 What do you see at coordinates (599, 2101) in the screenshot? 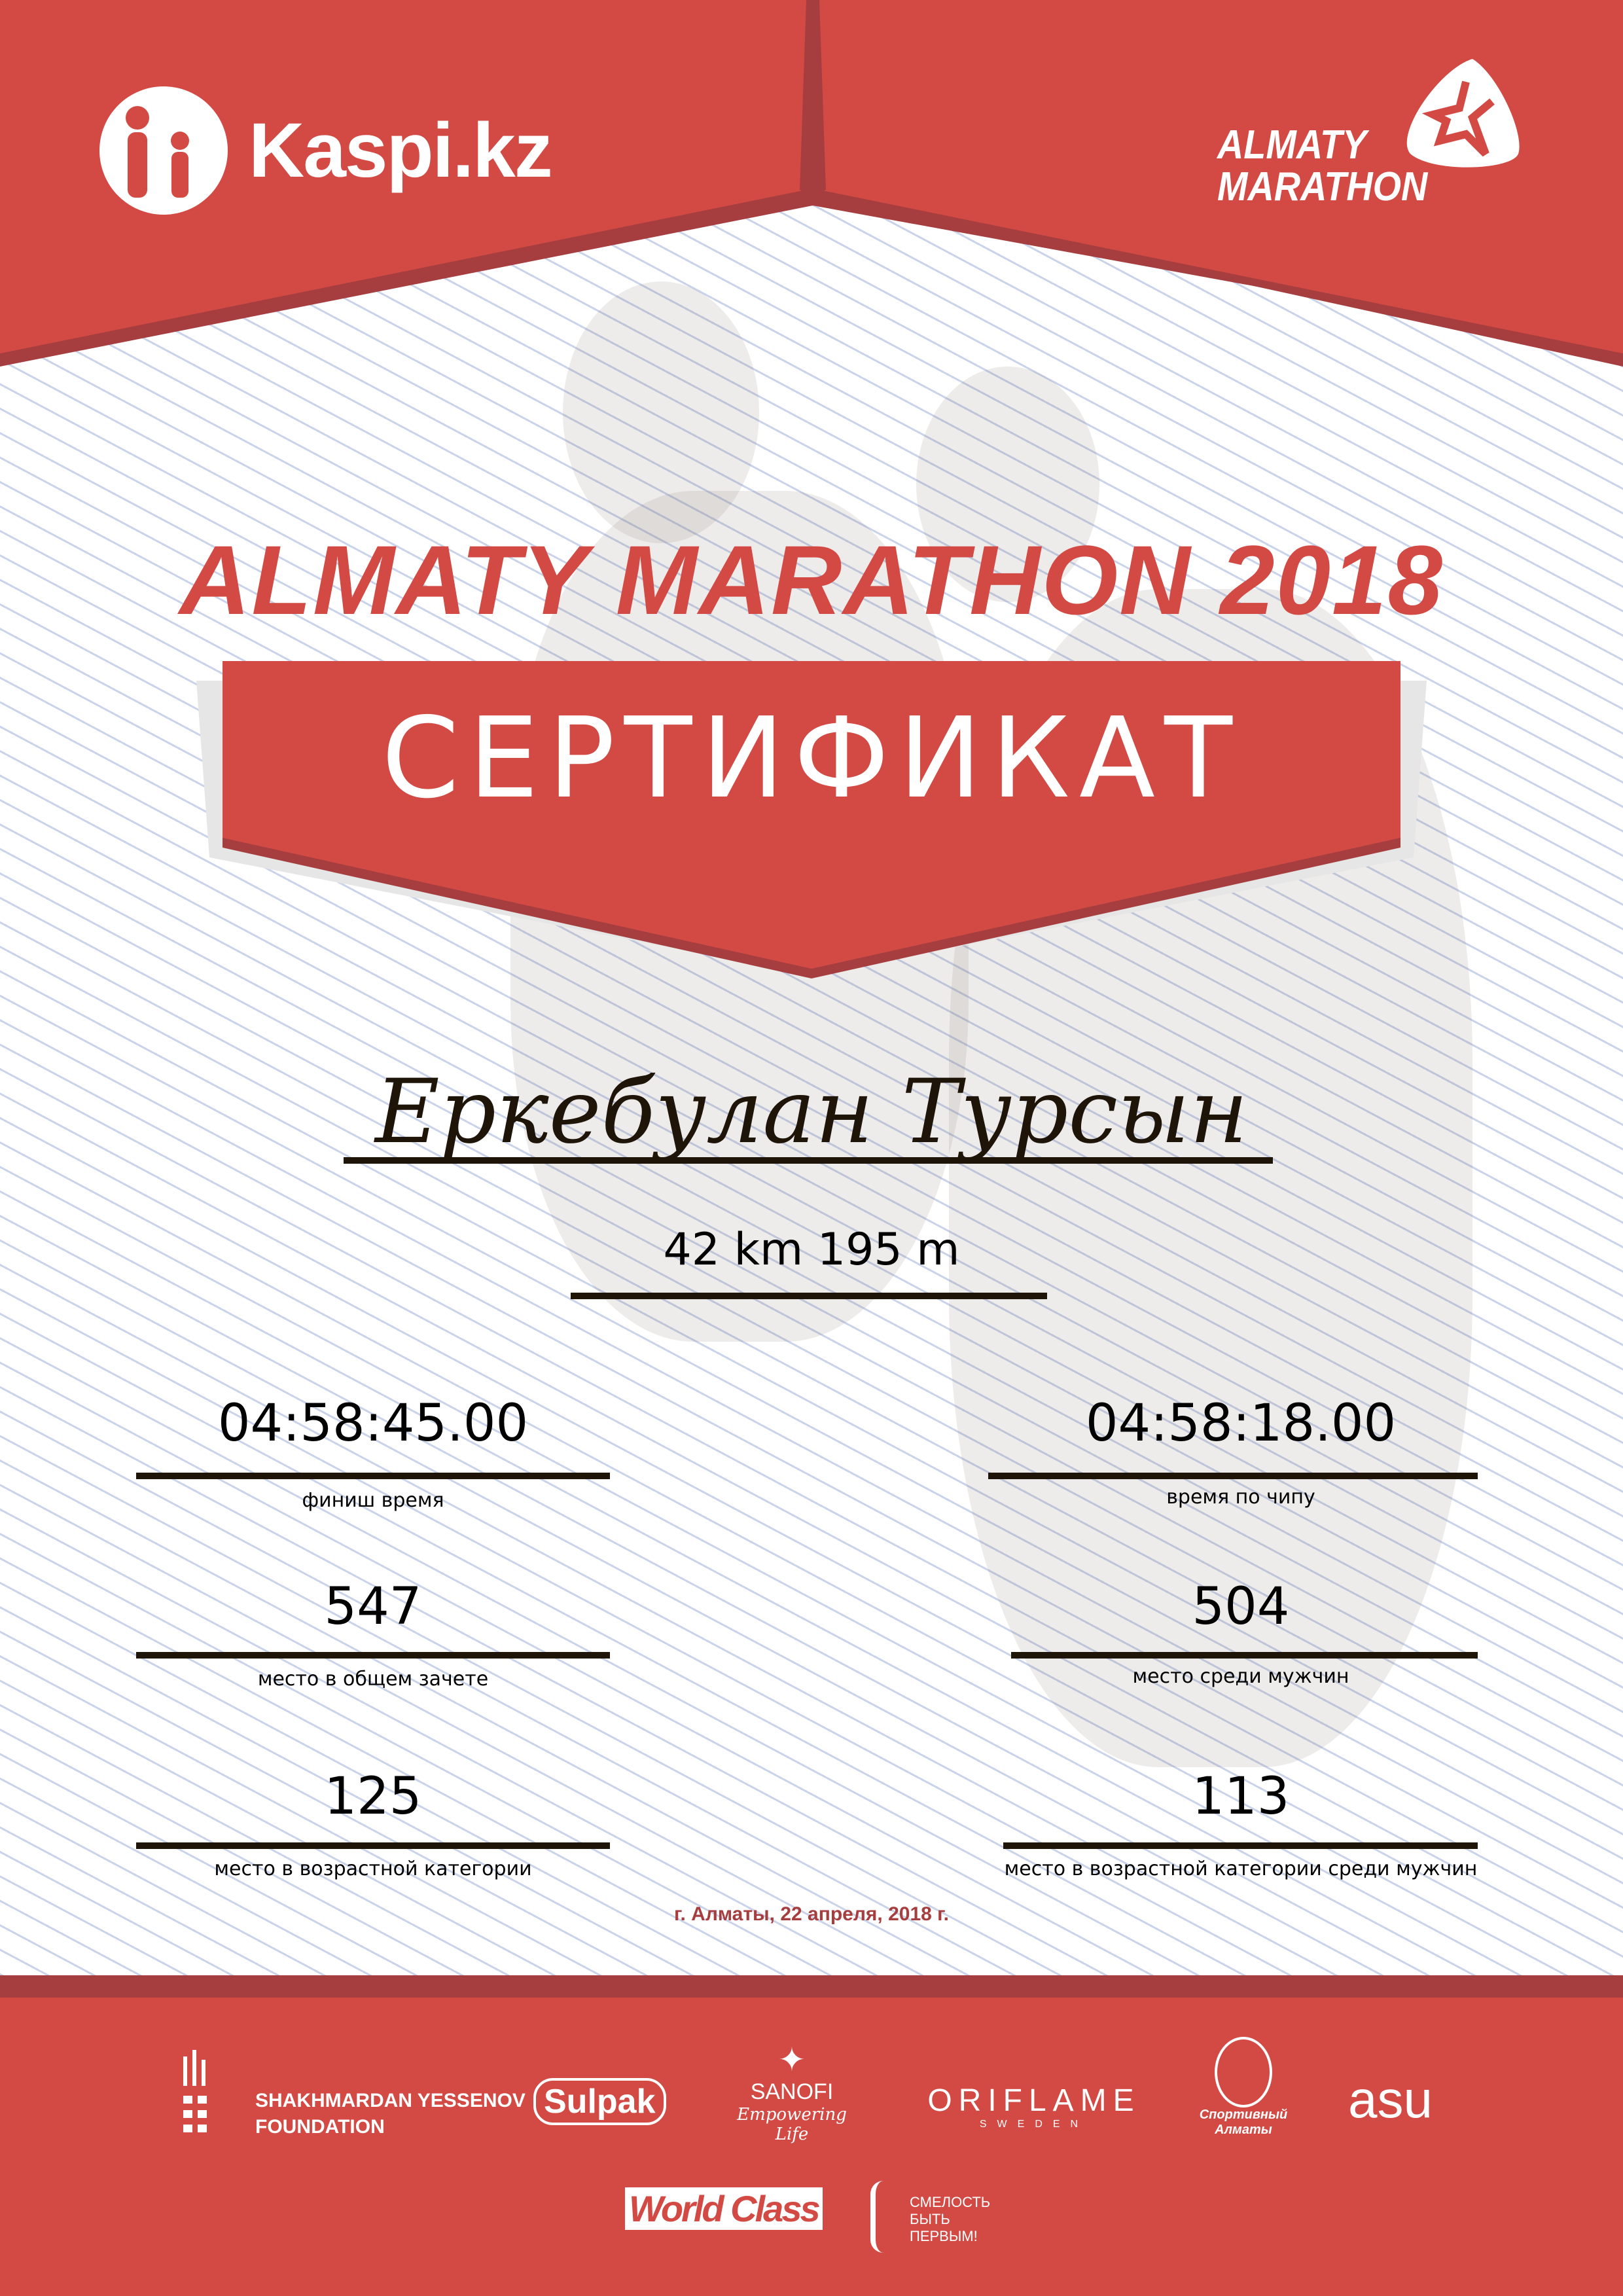
I see `sponsor-sulpak: Sulpak` at bounding box center [599, 2101].